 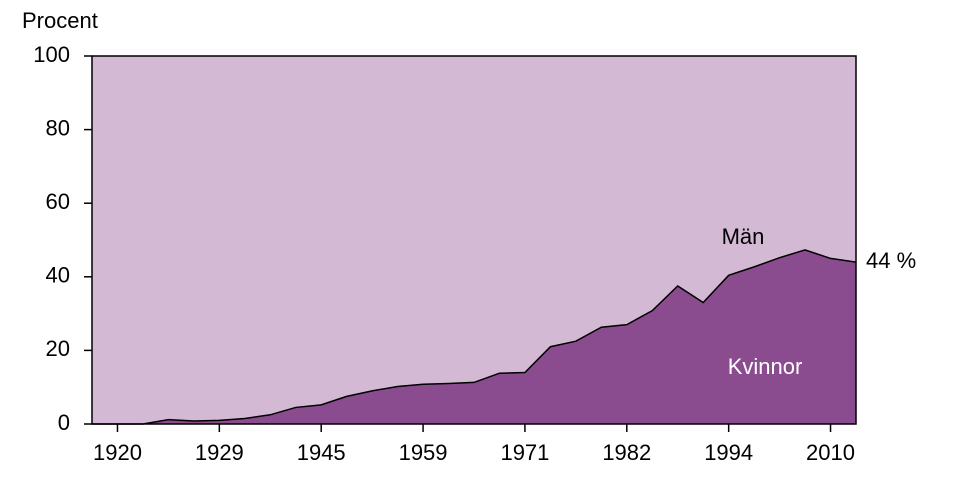 I want to click on x-tick-label: 1982, so click(x=626, y=452).